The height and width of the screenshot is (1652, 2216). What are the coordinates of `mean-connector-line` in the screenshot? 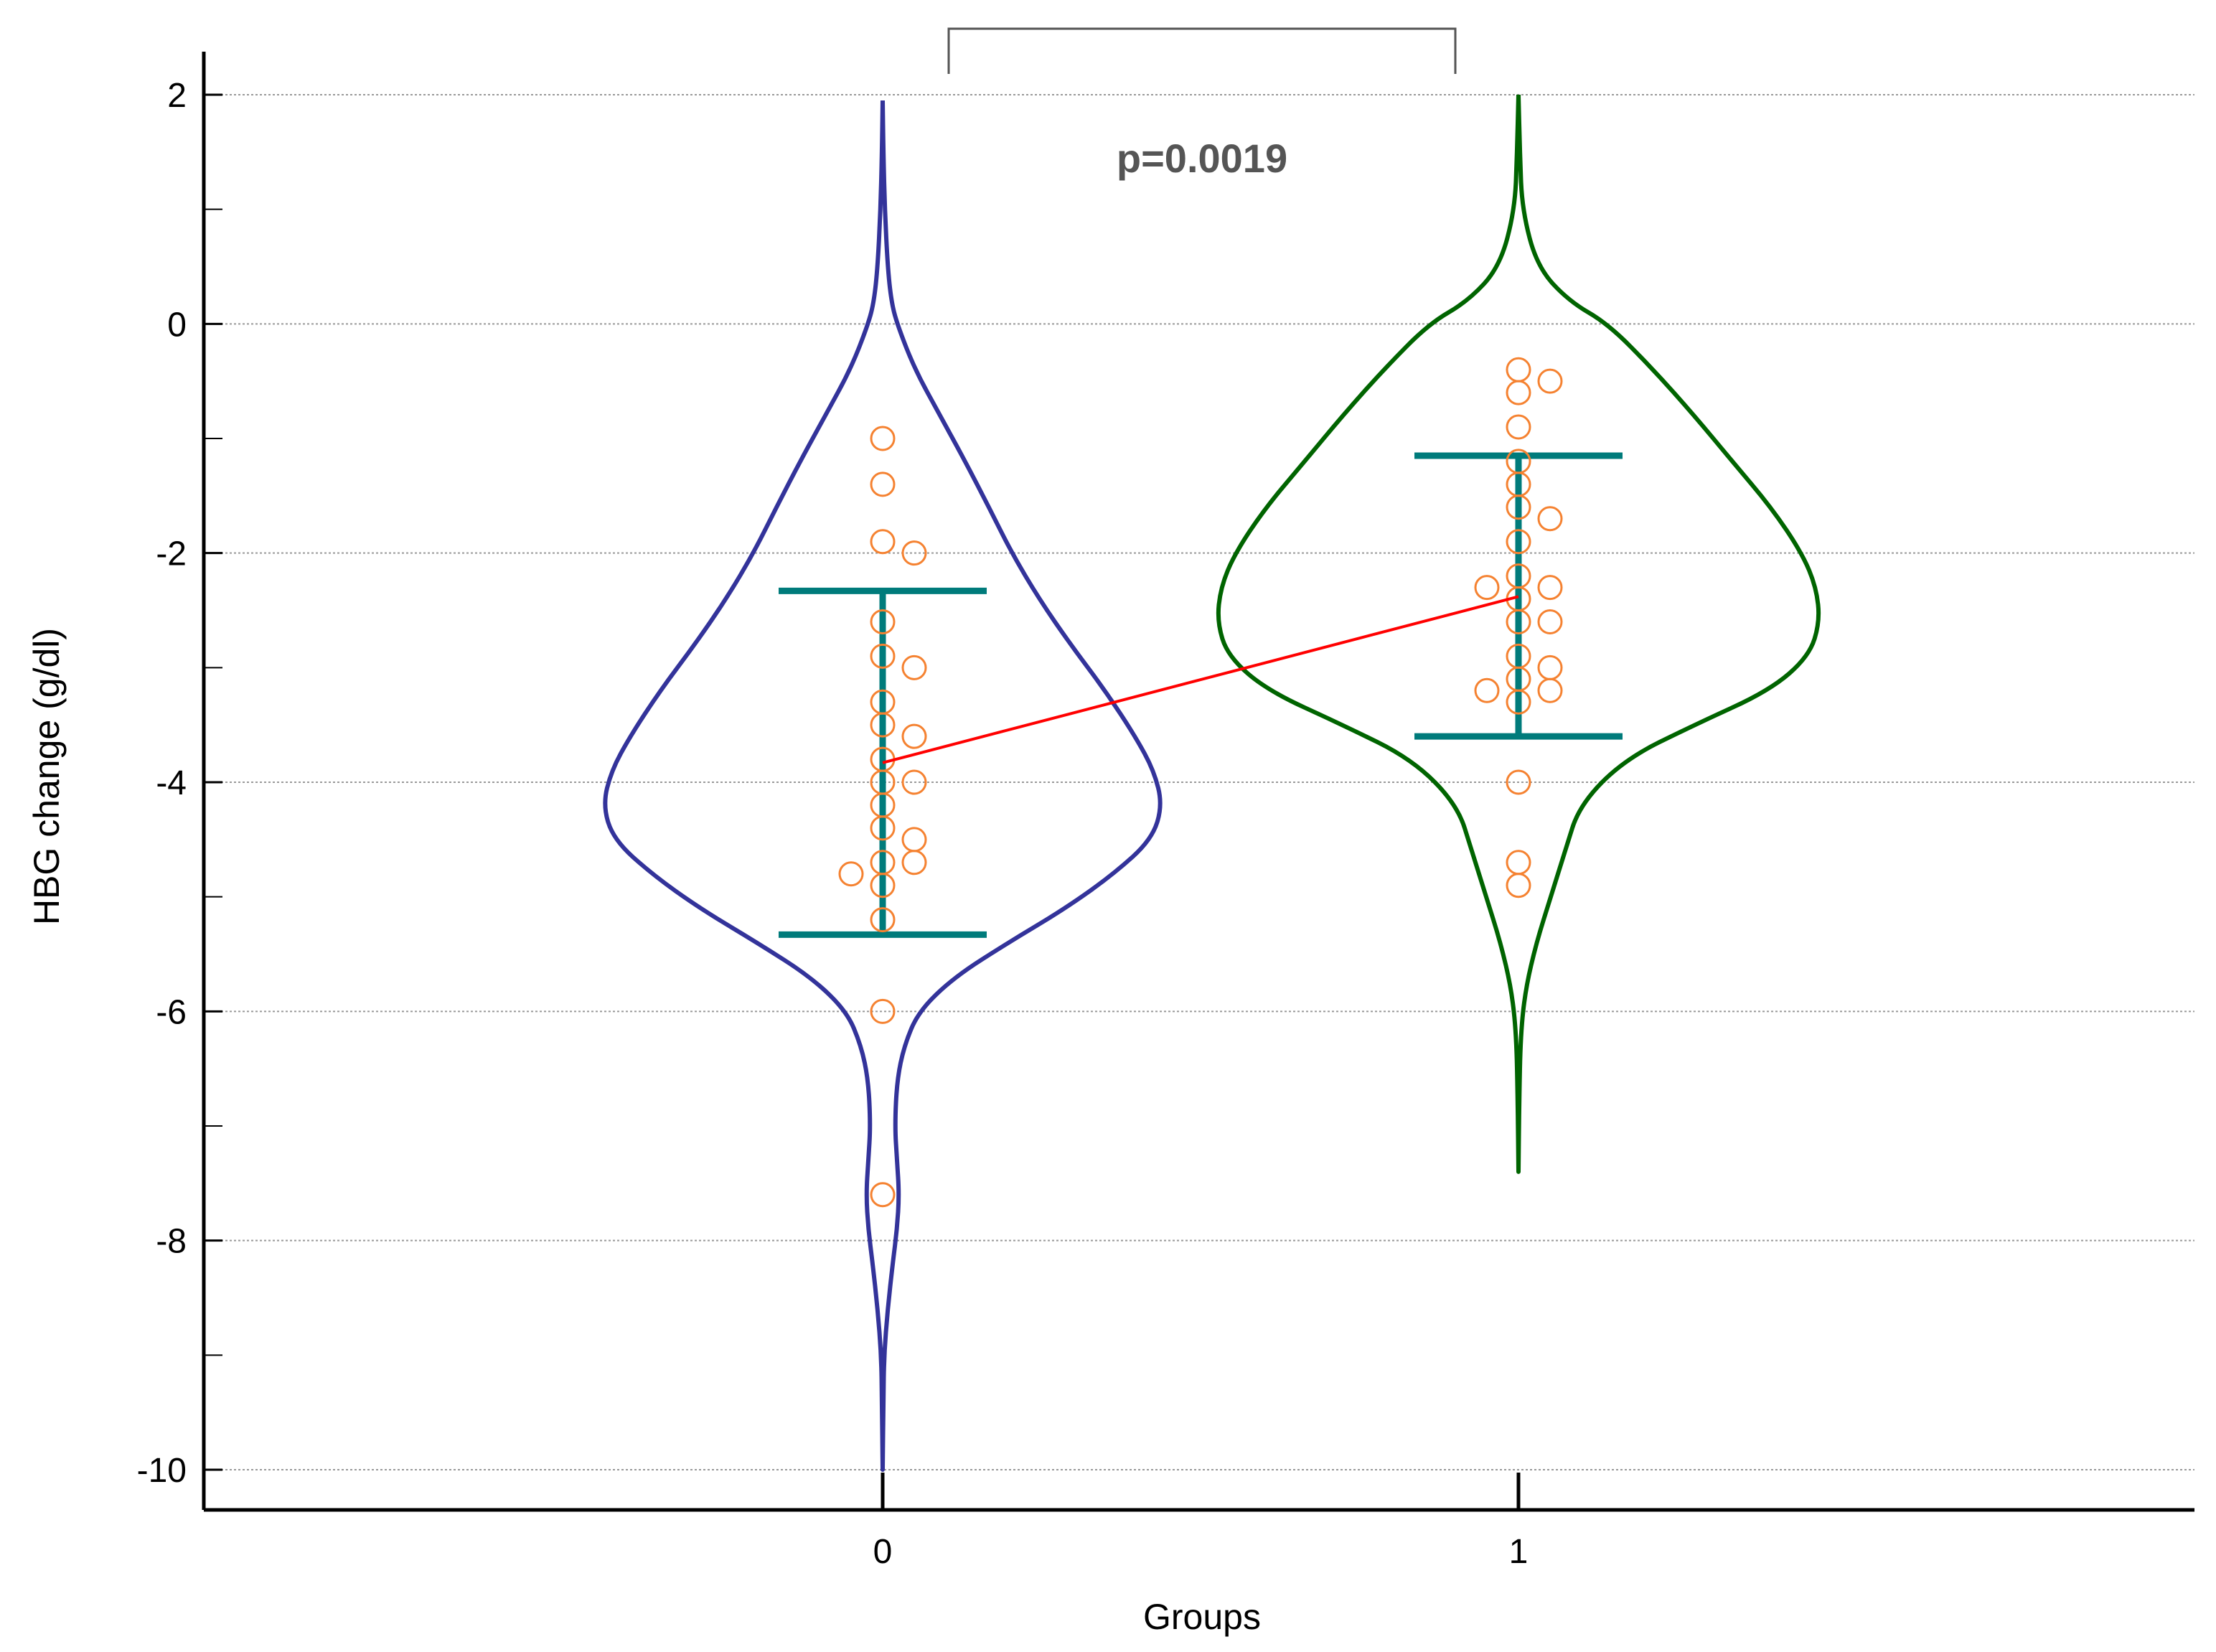 It's located at (1200, 679).